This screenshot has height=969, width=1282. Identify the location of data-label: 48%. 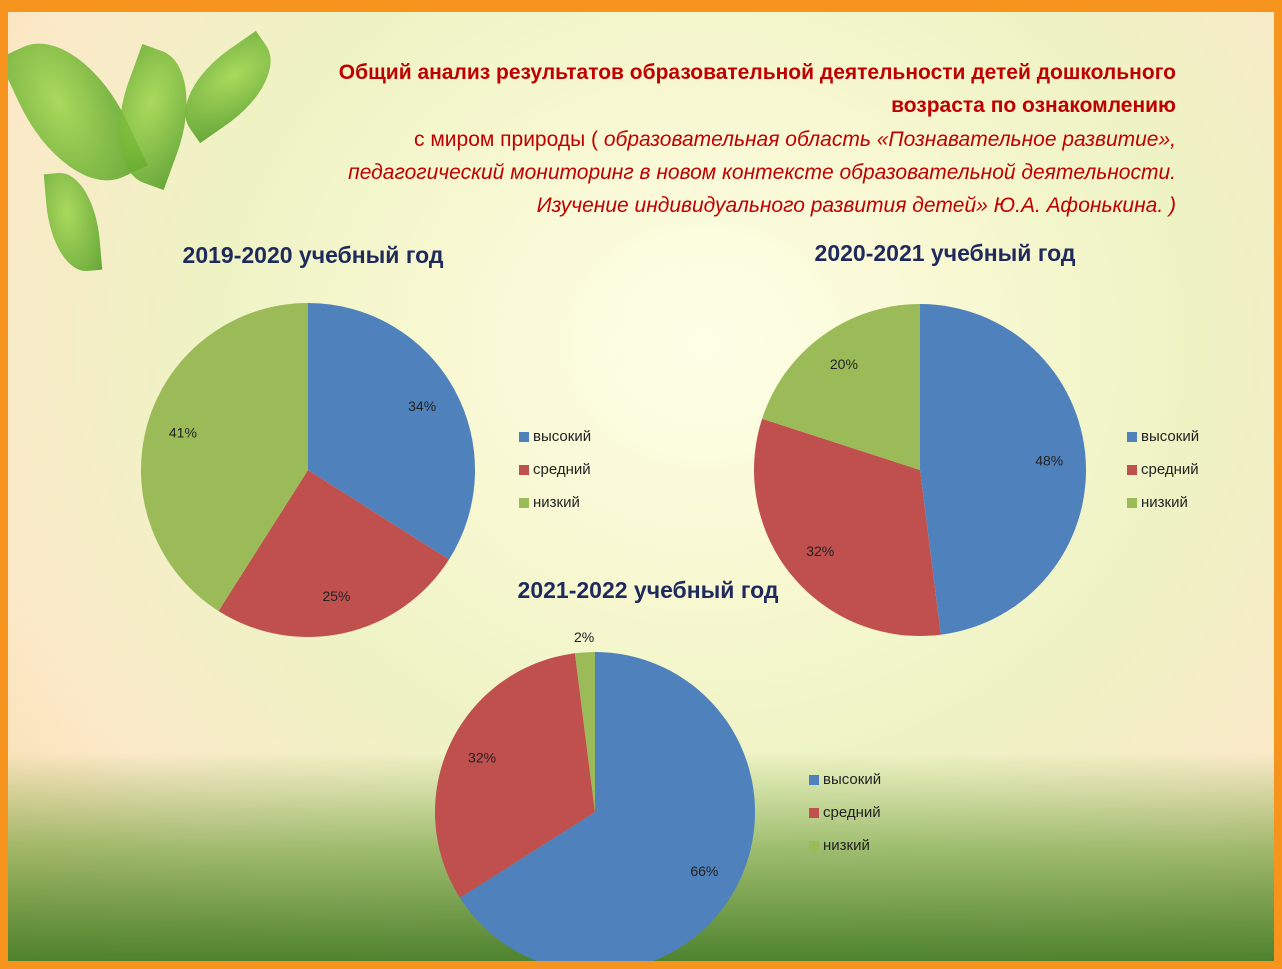
(1049, 461).